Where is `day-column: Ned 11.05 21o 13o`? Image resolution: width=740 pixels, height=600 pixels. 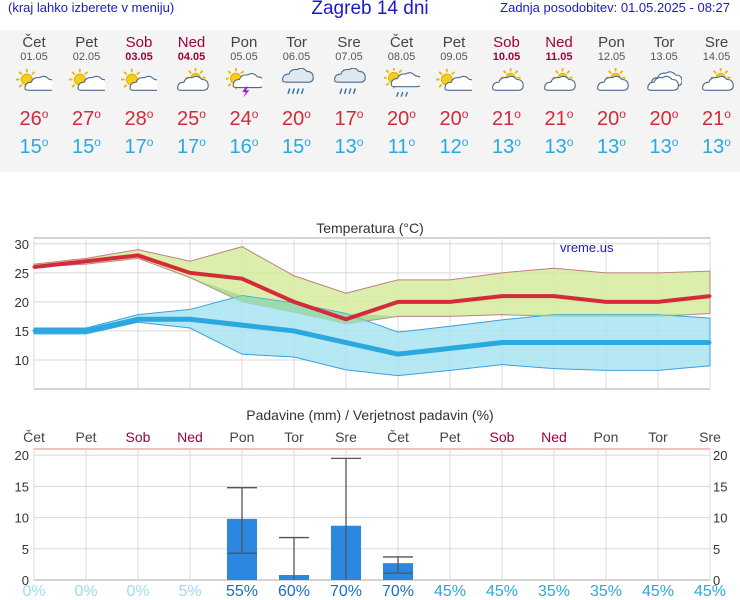 day-column: Ned 11.05 21o 13o is located at coordinates (559, 96).